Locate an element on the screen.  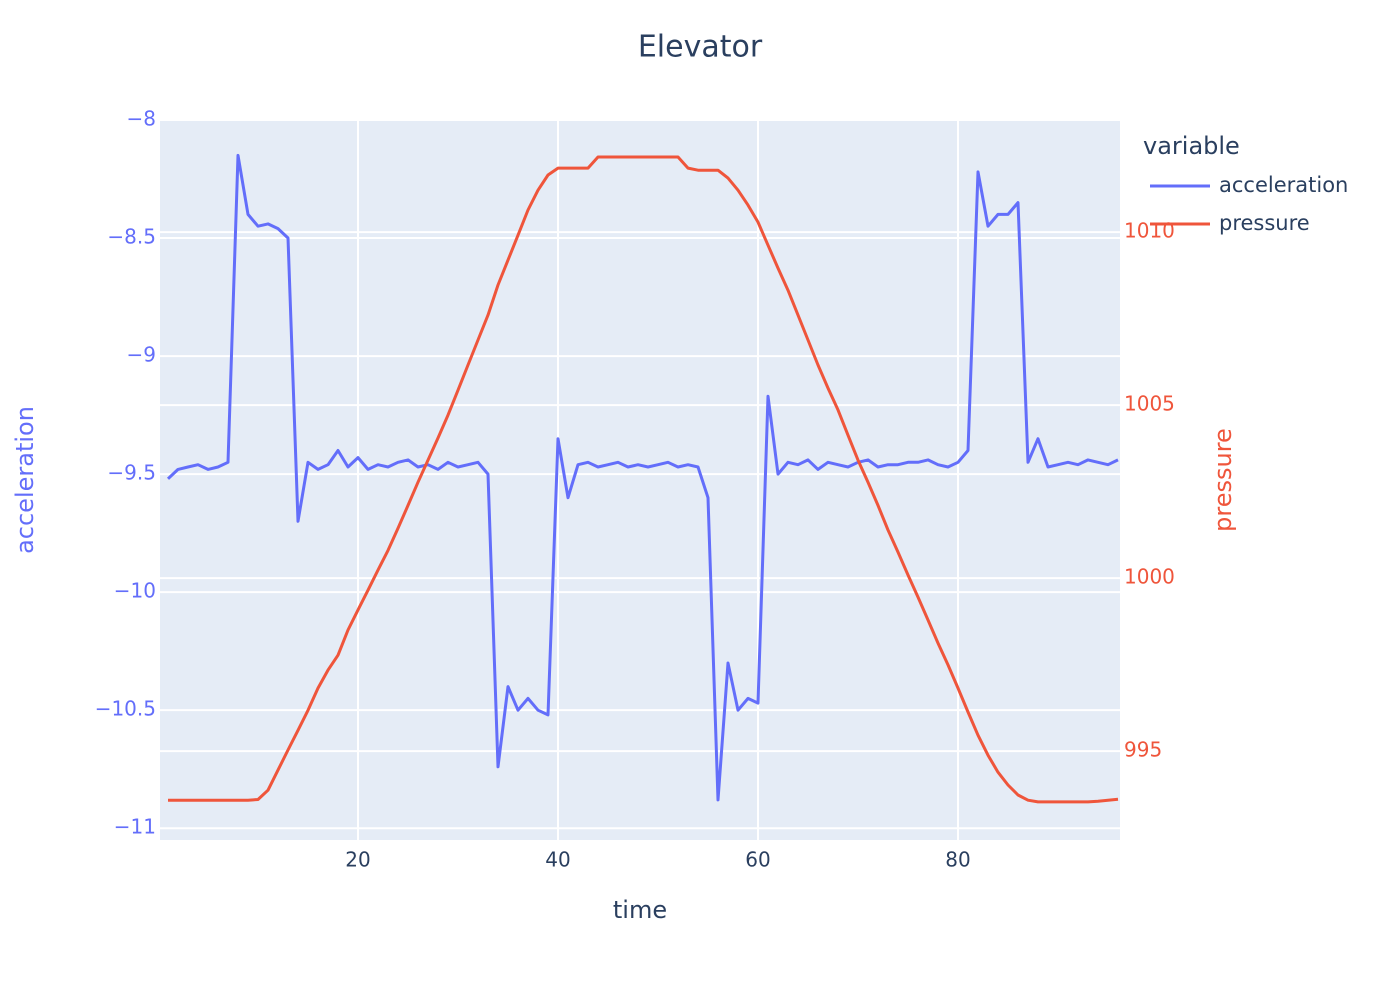
legend-label: pressure is located at coordinates (1264, 223).